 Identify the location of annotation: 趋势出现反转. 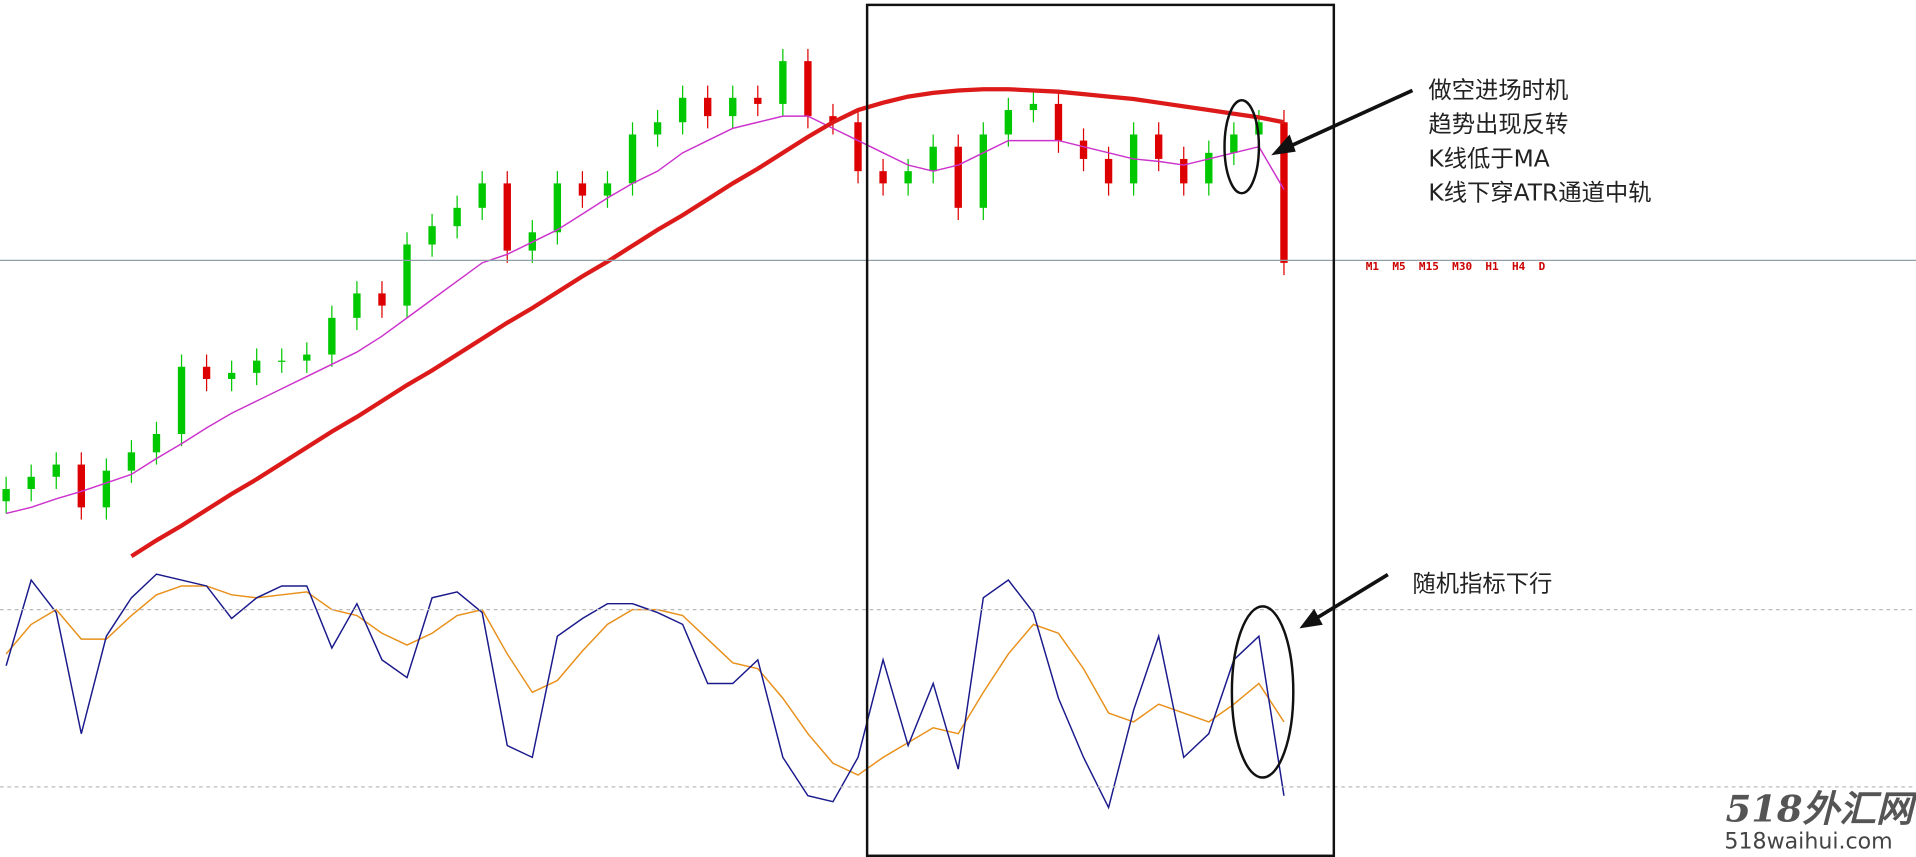
(1498, 124).